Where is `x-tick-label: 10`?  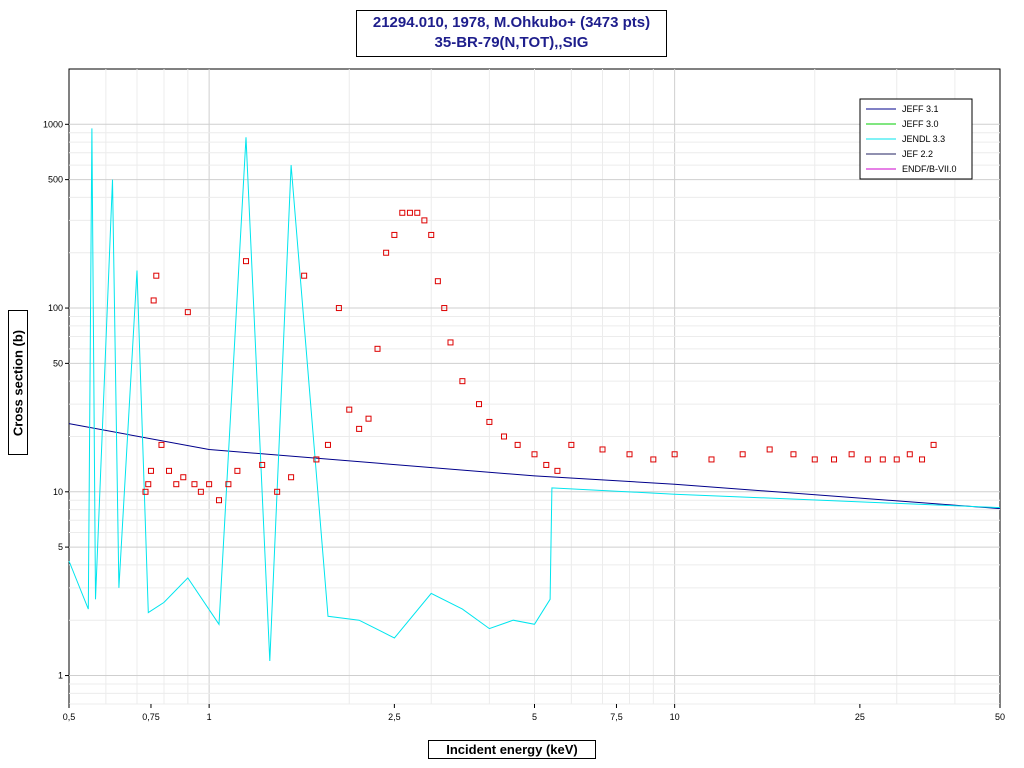
x-tick-label: 10 is located at coordinates (675, 717).